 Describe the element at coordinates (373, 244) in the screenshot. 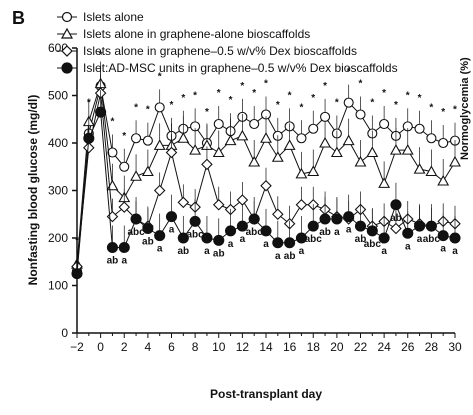

I see `annotation-lower-25: abc` at that location.